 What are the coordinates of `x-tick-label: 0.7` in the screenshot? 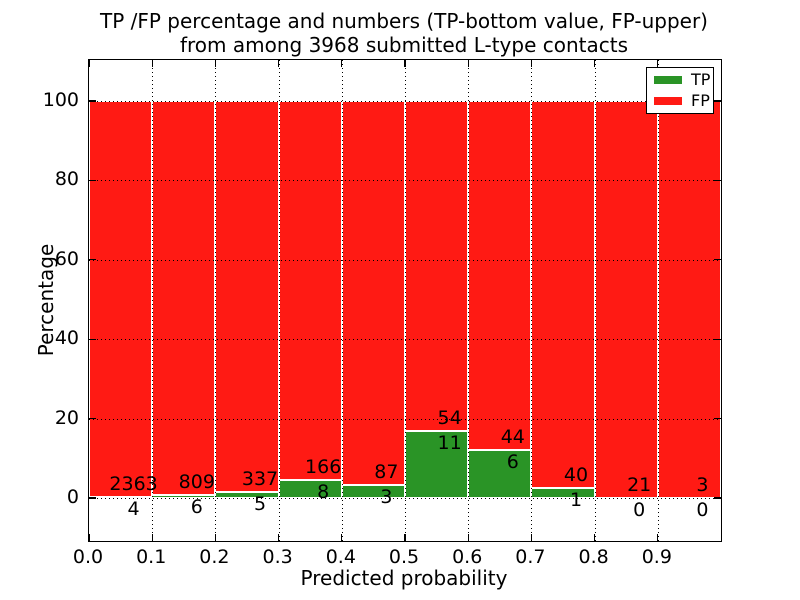 It's located at (530, 557).